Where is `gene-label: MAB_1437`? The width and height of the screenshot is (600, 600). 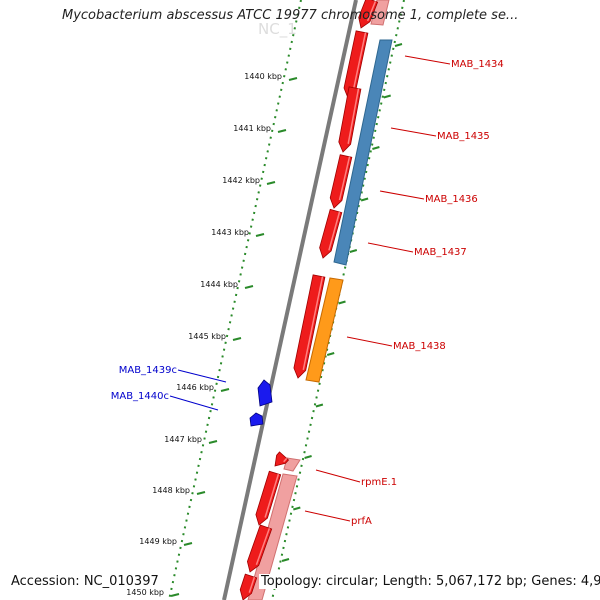
gene-label: MAB_1437 is located at coordinates (440, 252).